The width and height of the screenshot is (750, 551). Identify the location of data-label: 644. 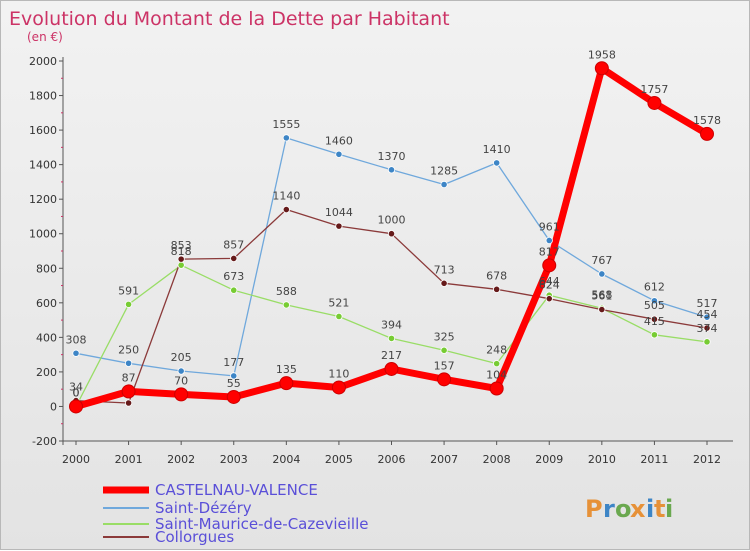
(549, 281).